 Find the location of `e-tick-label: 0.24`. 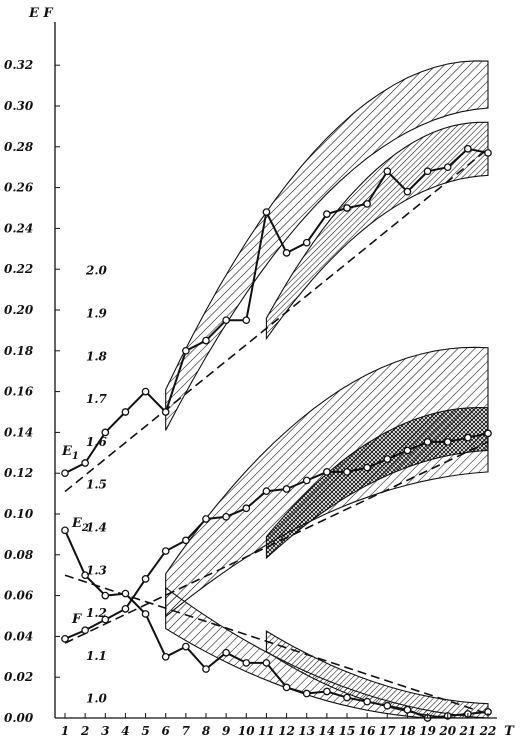

e-tick-label: 0.24 is located at coordinates (18, 228).